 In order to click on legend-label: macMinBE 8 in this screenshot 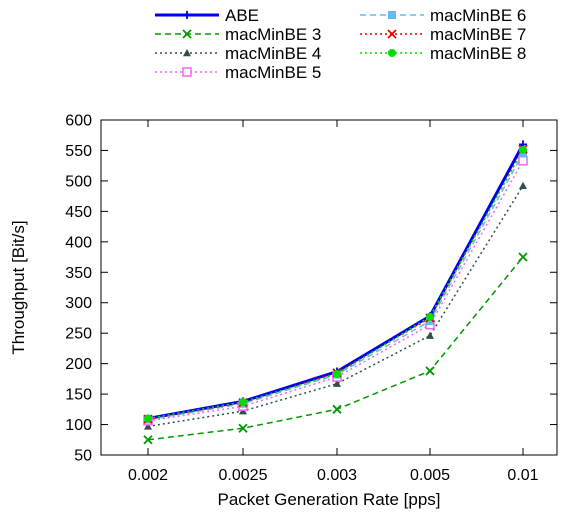, I will do `click(478, 53)`.